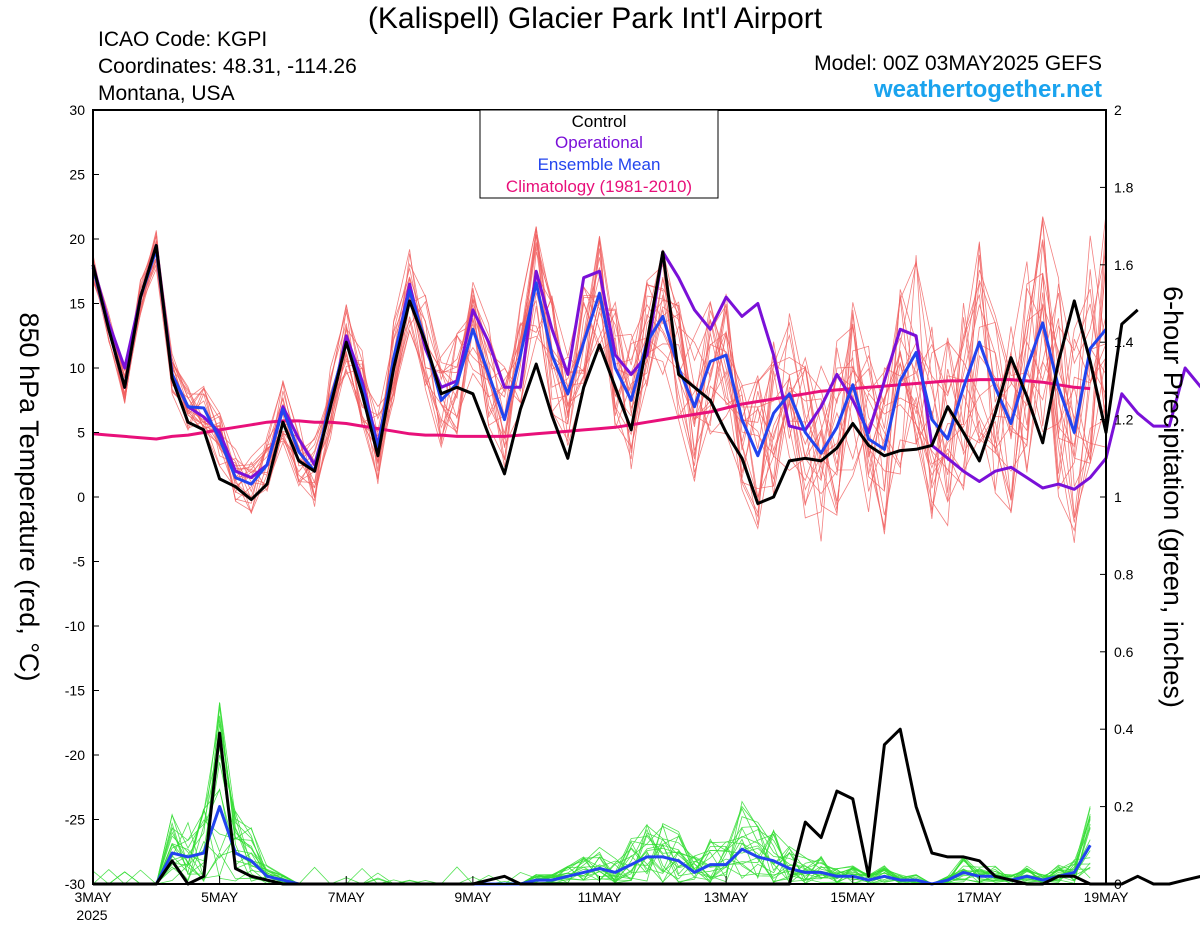 The image size is (1200, 927). I want to click on left-tick-label: 5, so click(81, 433).